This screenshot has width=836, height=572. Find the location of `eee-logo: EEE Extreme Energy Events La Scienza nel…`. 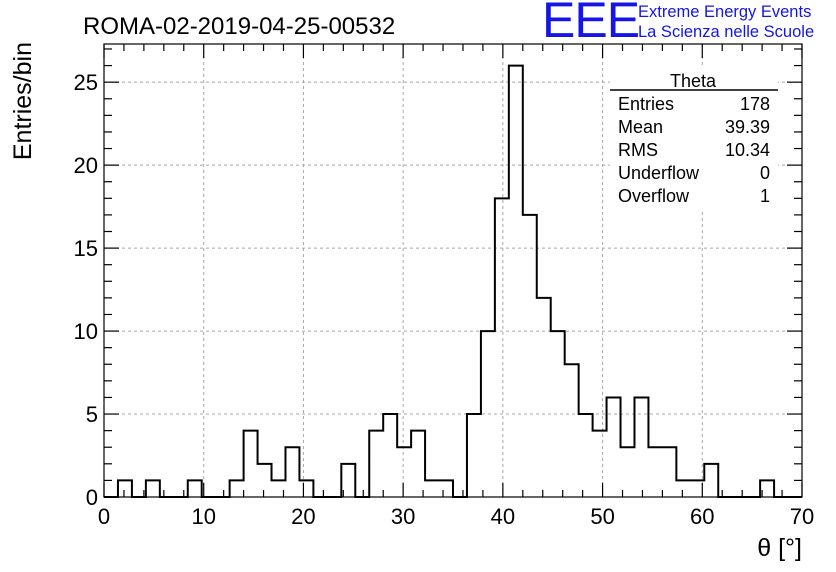

eee-logo: EEE Extreme Energy Events La Scienza nel… is located at coordinates (687, 24).